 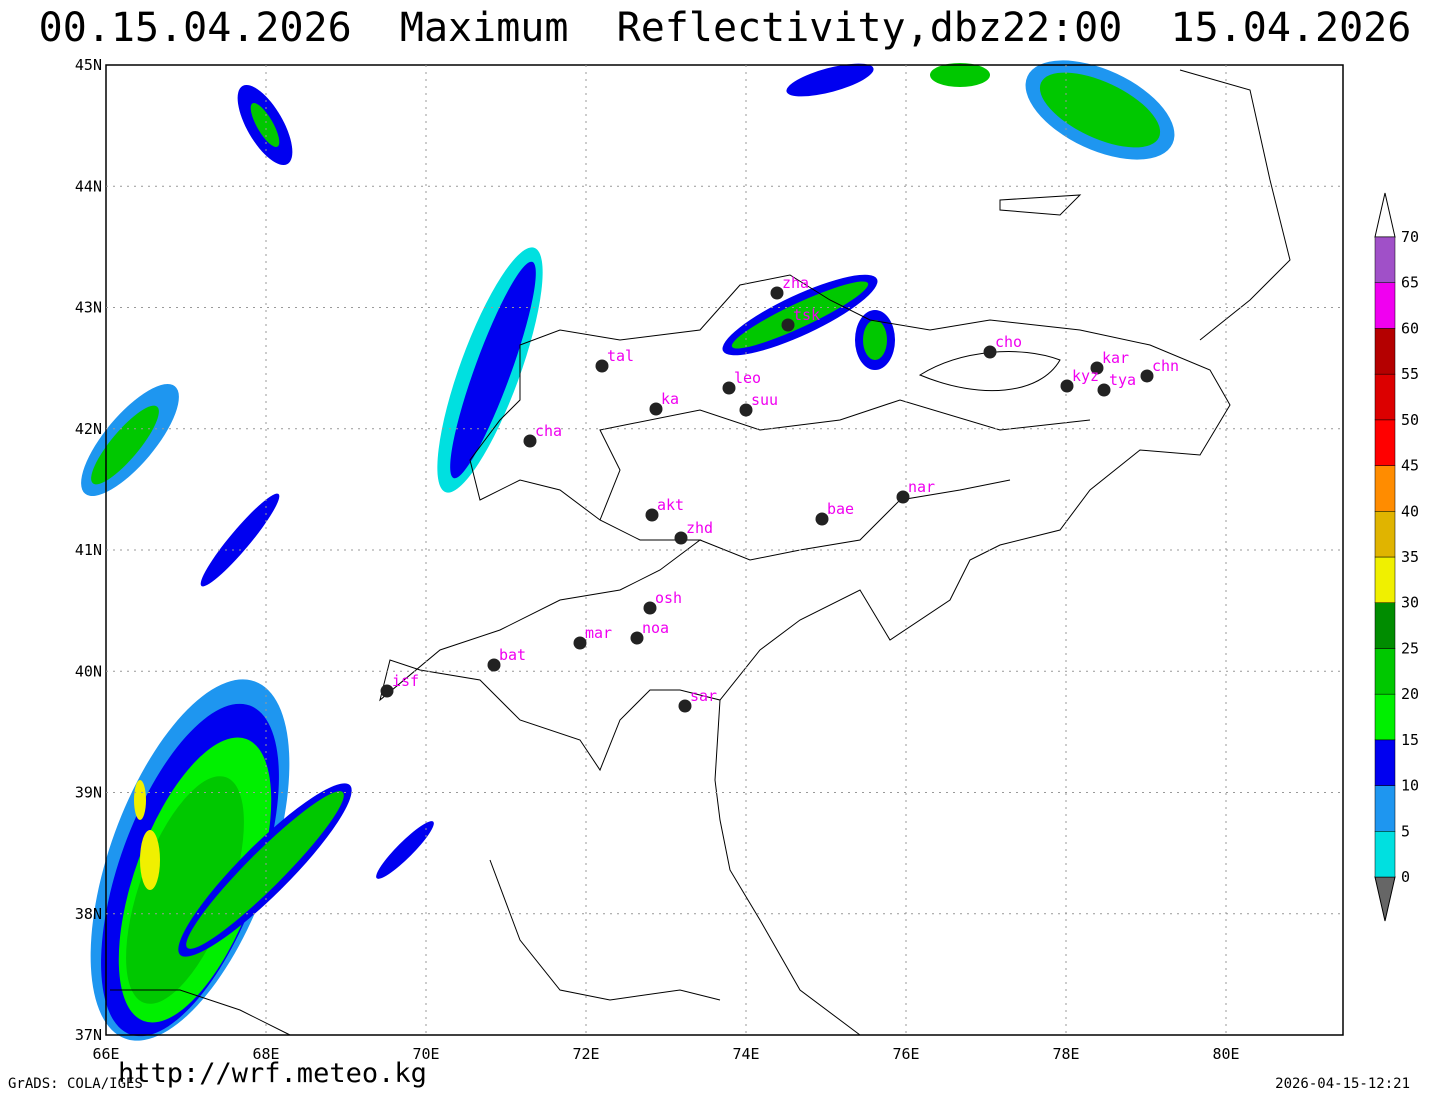 I want to click on station-label: zha, so click(x=795, y=283).